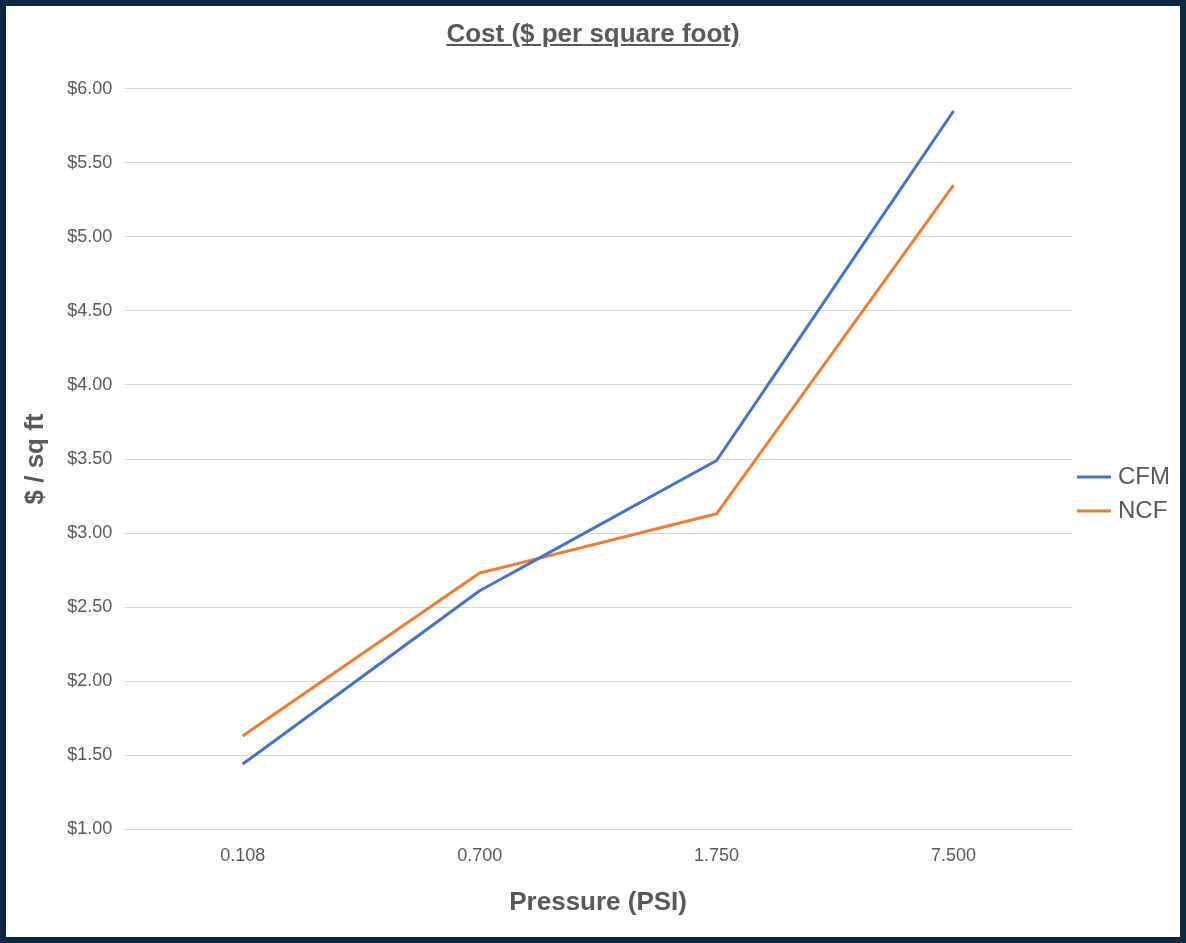  What do you see at coordinates (90, 457) in the screenshot?
I see `y-tick-label: $3.50` at bounding box center [90, 457].